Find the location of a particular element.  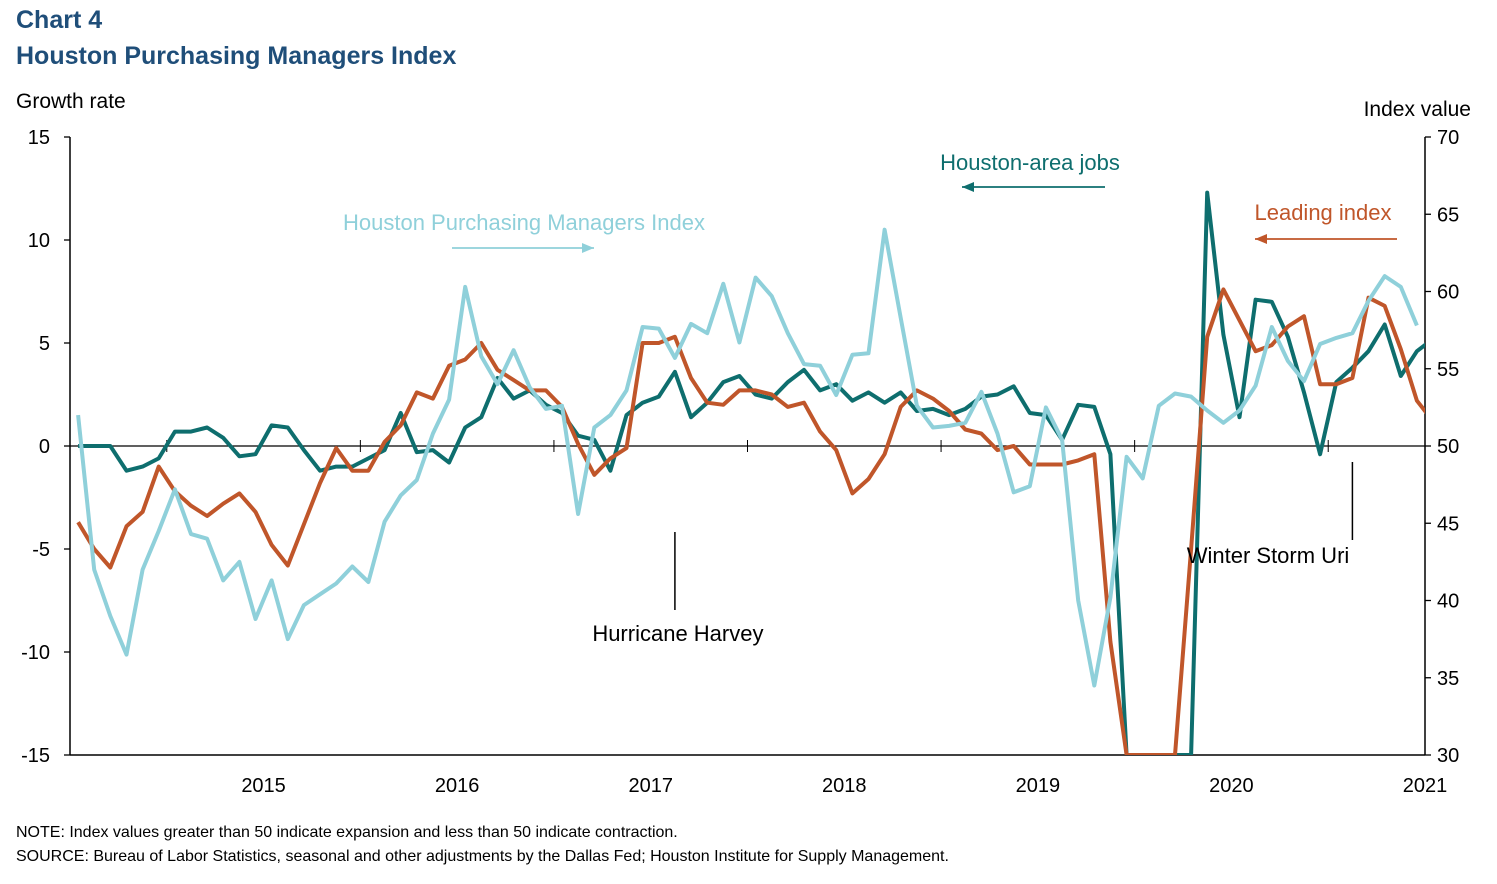

x-tick-label: 2015 is located at coordinates (263, 786).